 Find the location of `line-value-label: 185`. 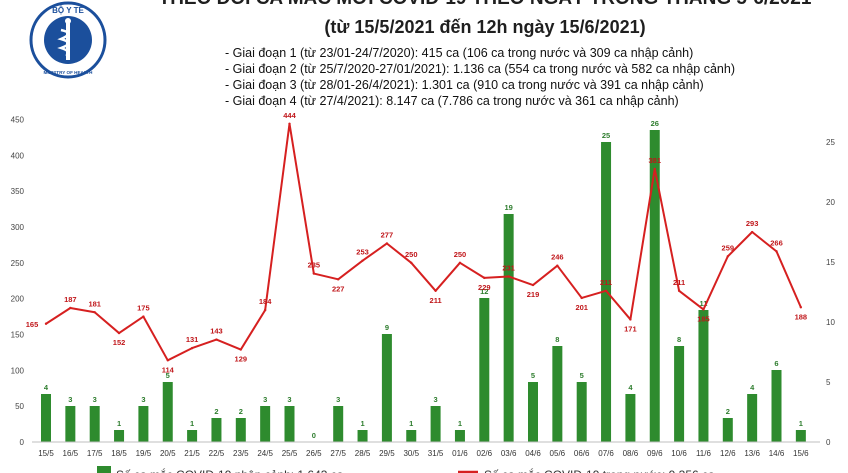

line-value-label: 185 is located at coordinates (703, 318).